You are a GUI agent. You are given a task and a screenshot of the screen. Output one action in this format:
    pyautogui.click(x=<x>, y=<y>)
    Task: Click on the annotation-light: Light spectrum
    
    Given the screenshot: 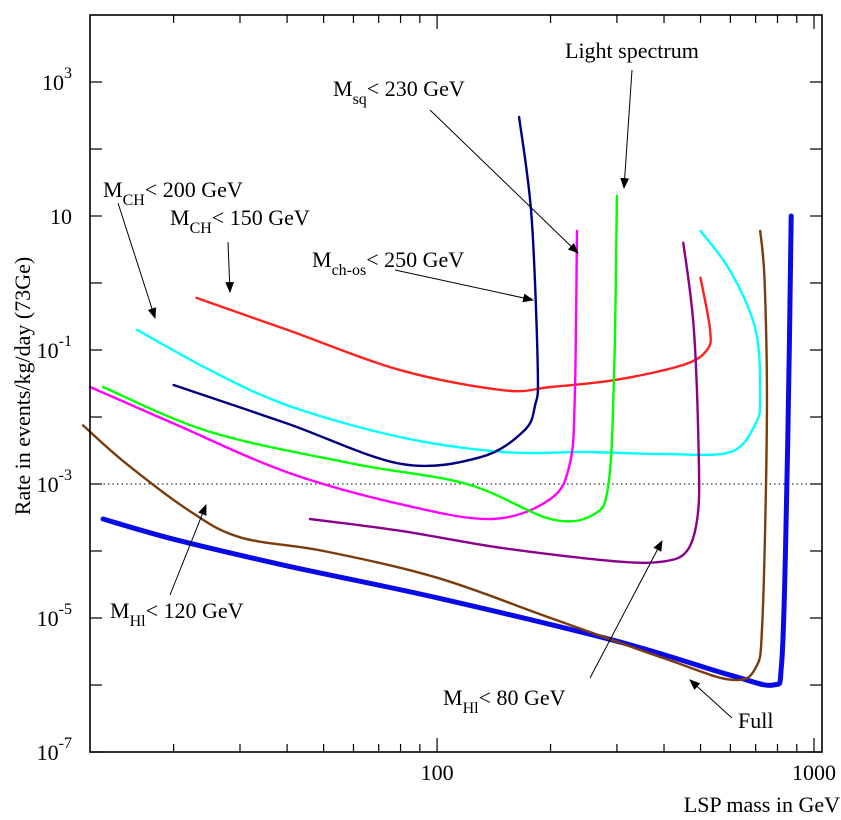 What is the action you would take?
    pyautogui.click(x=632, y=50)
    